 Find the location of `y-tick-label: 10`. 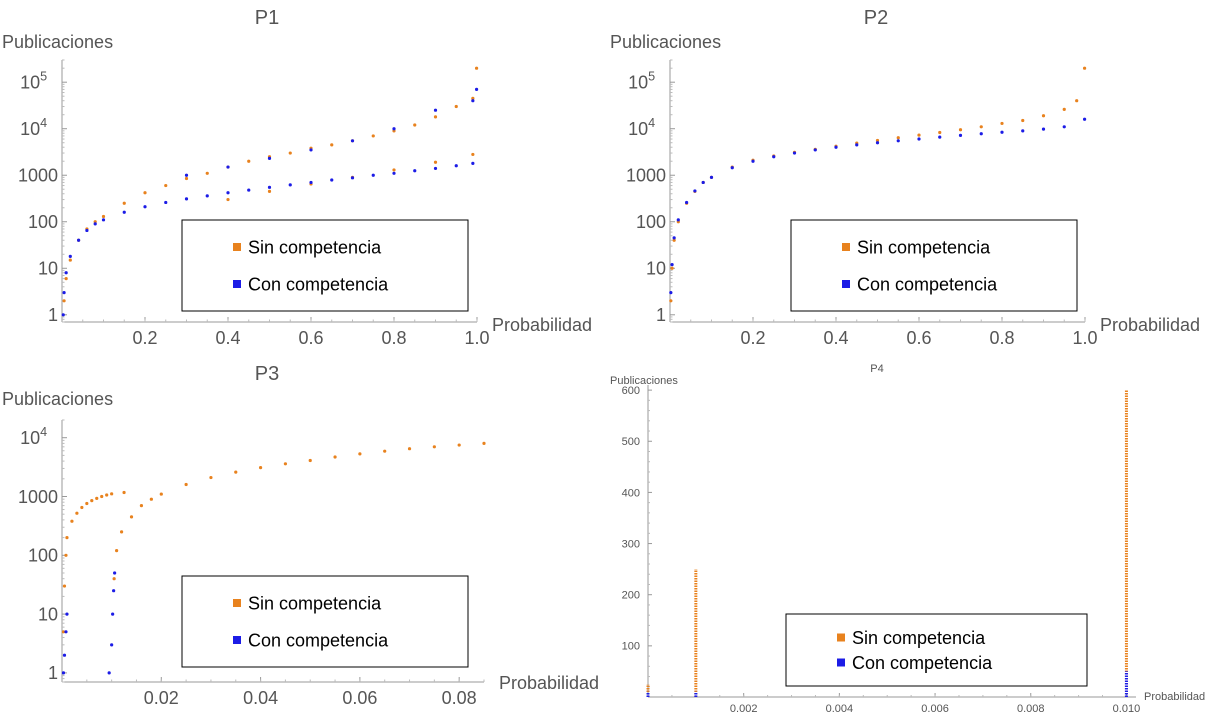

y-tick-label: 10 is located at coordinates (48, 614).